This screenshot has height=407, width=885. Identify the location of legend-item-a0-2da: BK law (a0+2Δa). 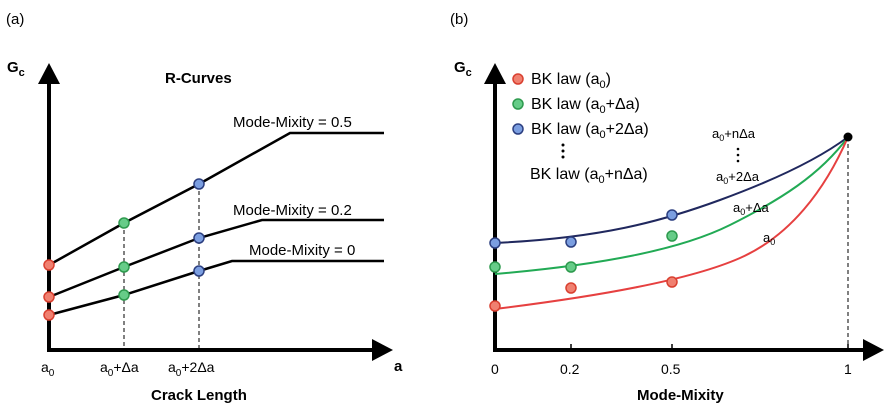
(590, 131).